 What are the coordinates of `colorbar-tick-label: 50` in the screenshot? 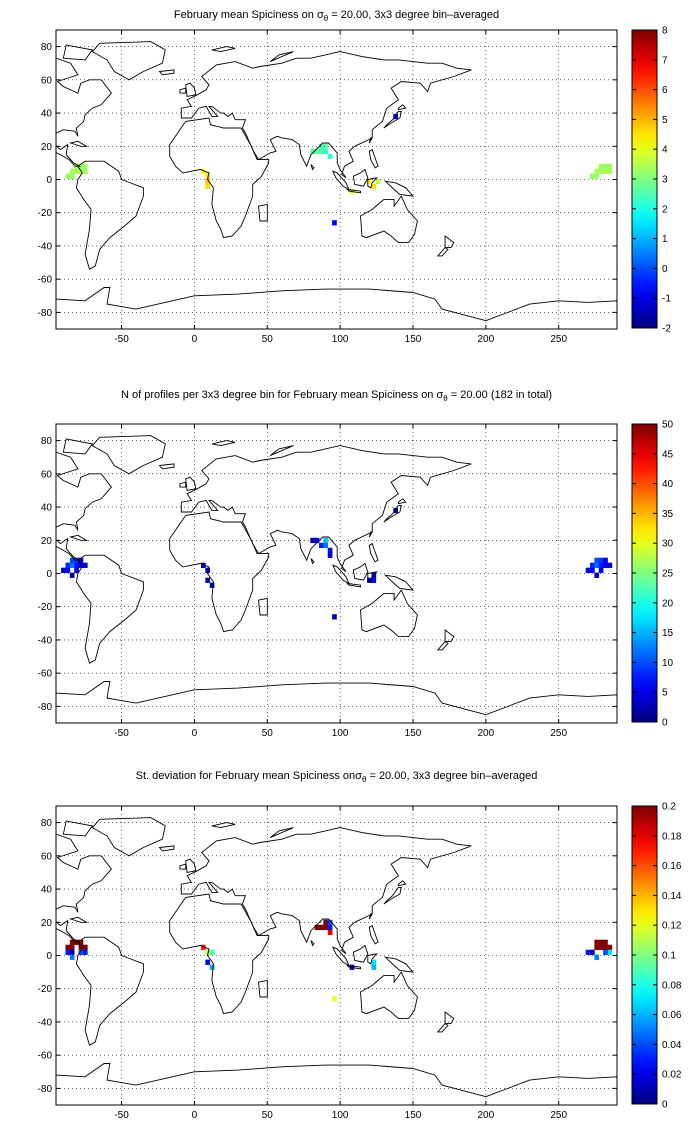 It's located at (668, 425).